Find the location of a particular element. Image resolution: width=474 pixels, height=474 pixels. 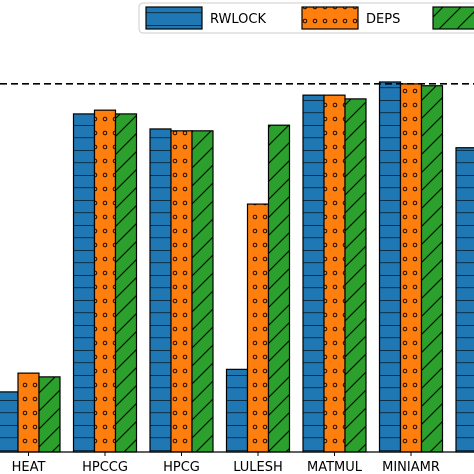

x-tick-label-heat: HEAT is located at coordinates (29, 467).